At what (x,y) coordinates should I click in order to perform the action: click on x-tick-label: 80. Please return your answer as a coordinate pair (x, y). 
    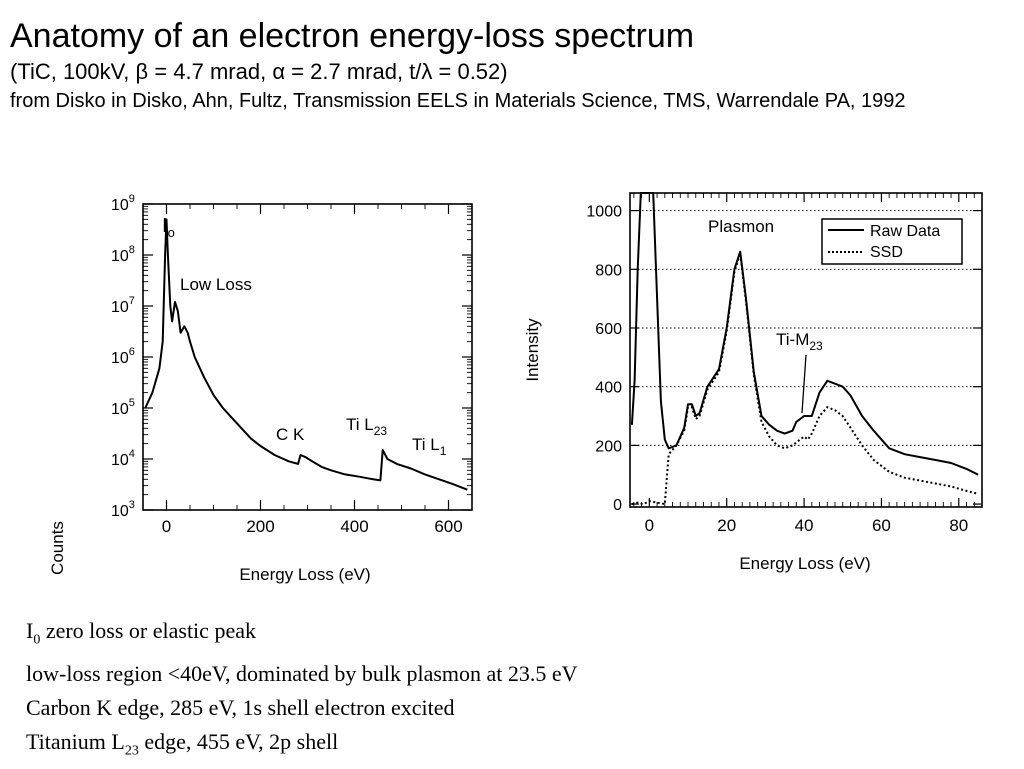
    Looking at the image, I should click on (958, 525).